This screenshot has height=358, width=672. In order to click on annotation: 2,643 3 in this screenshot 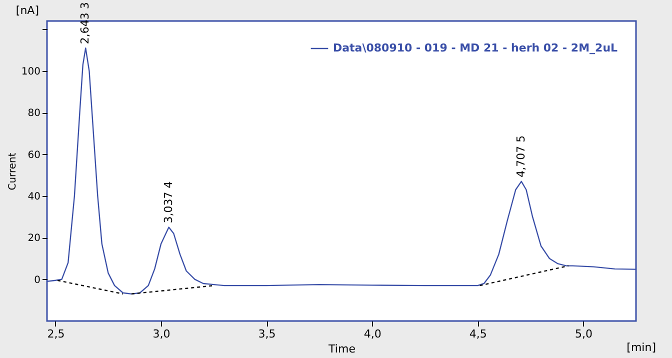, I will do `click(85, 23)`.